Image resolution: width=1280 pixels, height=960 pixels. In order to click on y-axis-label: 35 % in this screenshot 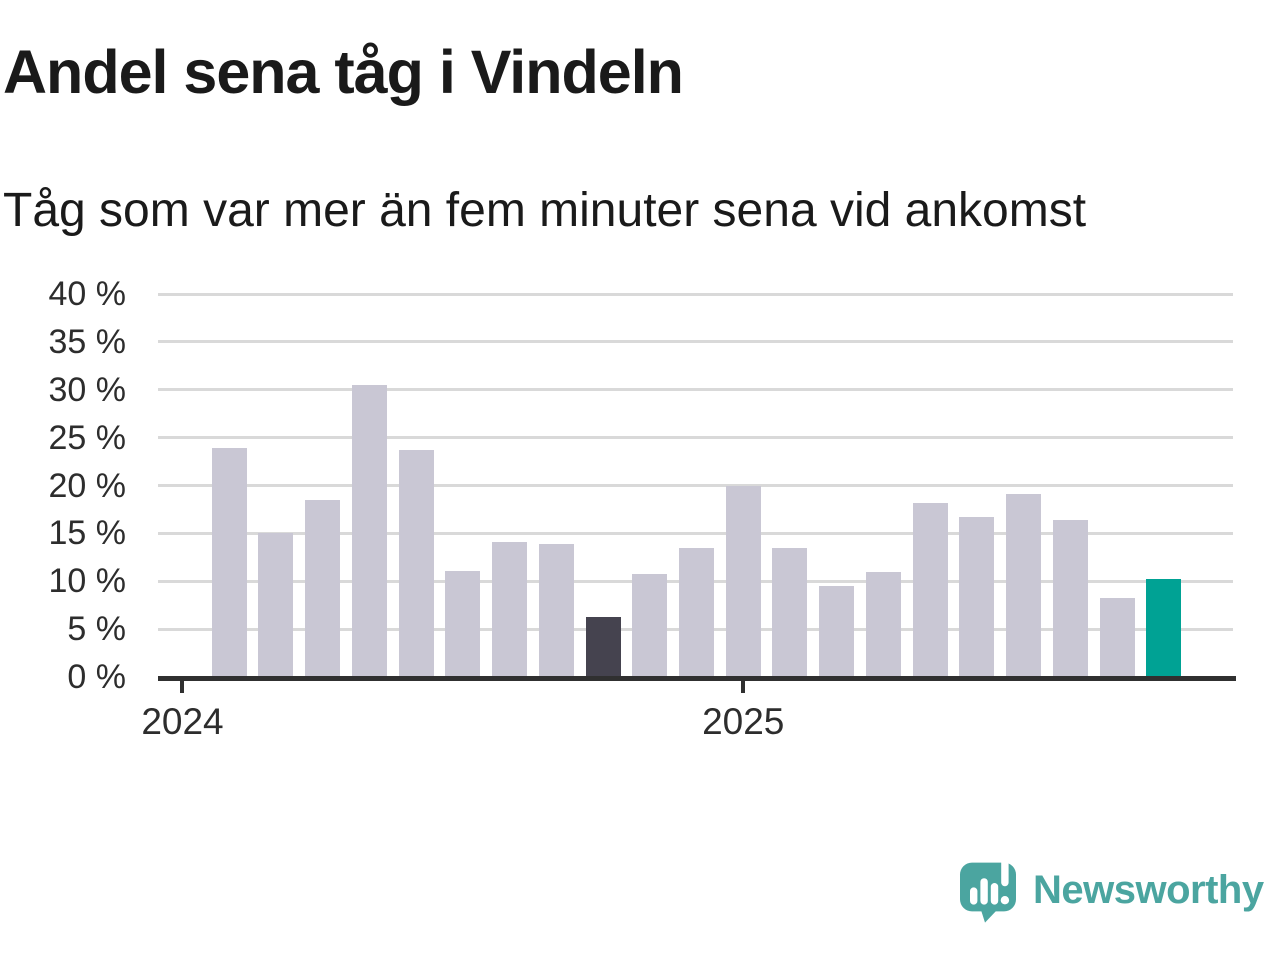, I will do `click(87, 341)`.